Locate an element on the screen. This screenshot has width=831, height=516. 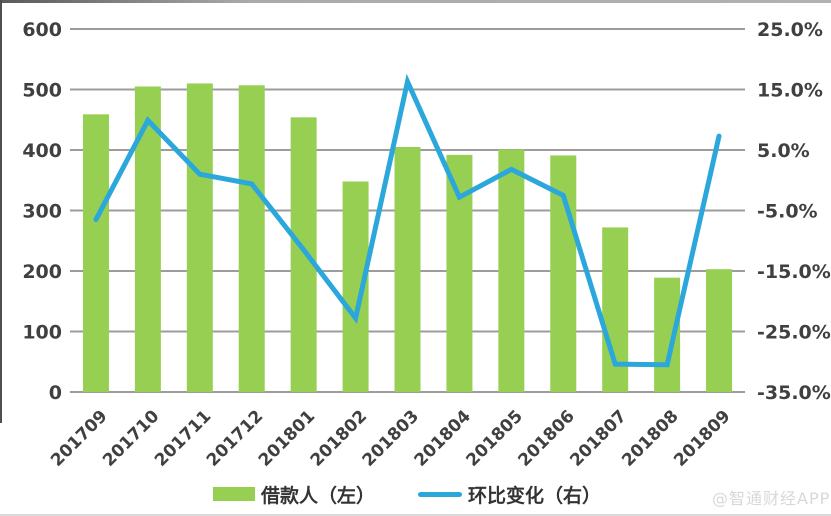
right-axis-tick: -15.0% is located at coordinates (794, 272).